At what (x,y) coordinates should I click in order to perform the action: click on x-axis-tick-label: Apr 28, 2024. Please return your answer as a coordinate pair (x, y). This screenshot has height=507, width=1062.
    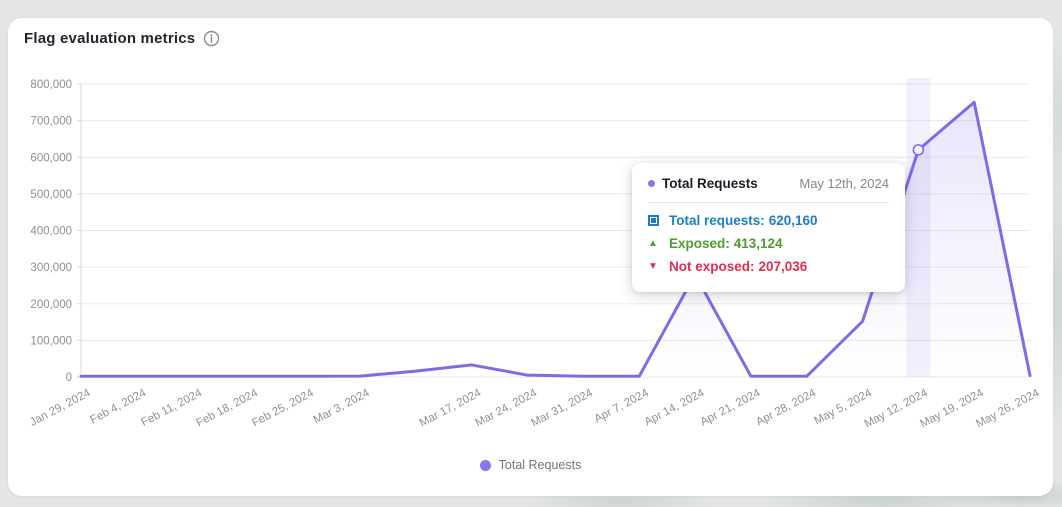
    Looking at the image, I should click on (786, 408).